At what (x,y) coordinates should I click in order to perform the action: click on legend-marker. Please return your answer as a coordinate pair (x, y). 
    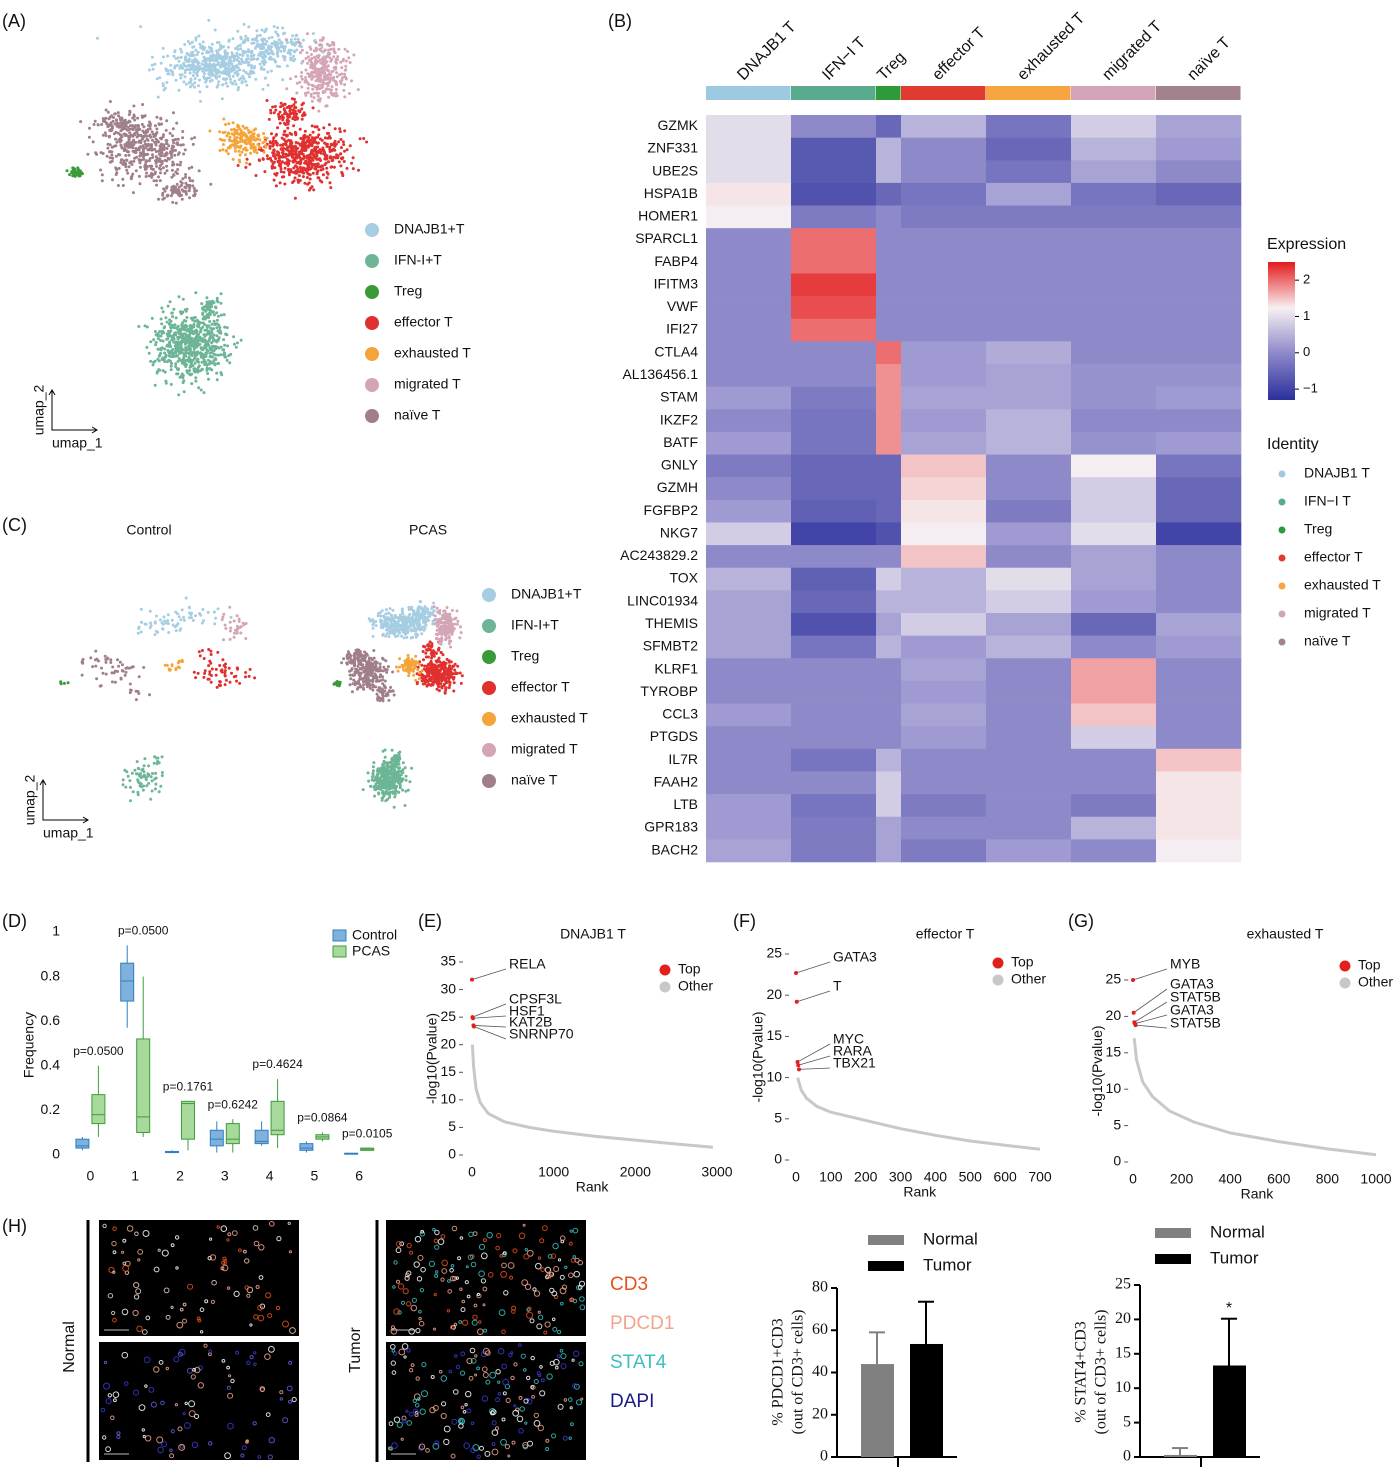
    Looking at the image, I should click on (1282, 614).